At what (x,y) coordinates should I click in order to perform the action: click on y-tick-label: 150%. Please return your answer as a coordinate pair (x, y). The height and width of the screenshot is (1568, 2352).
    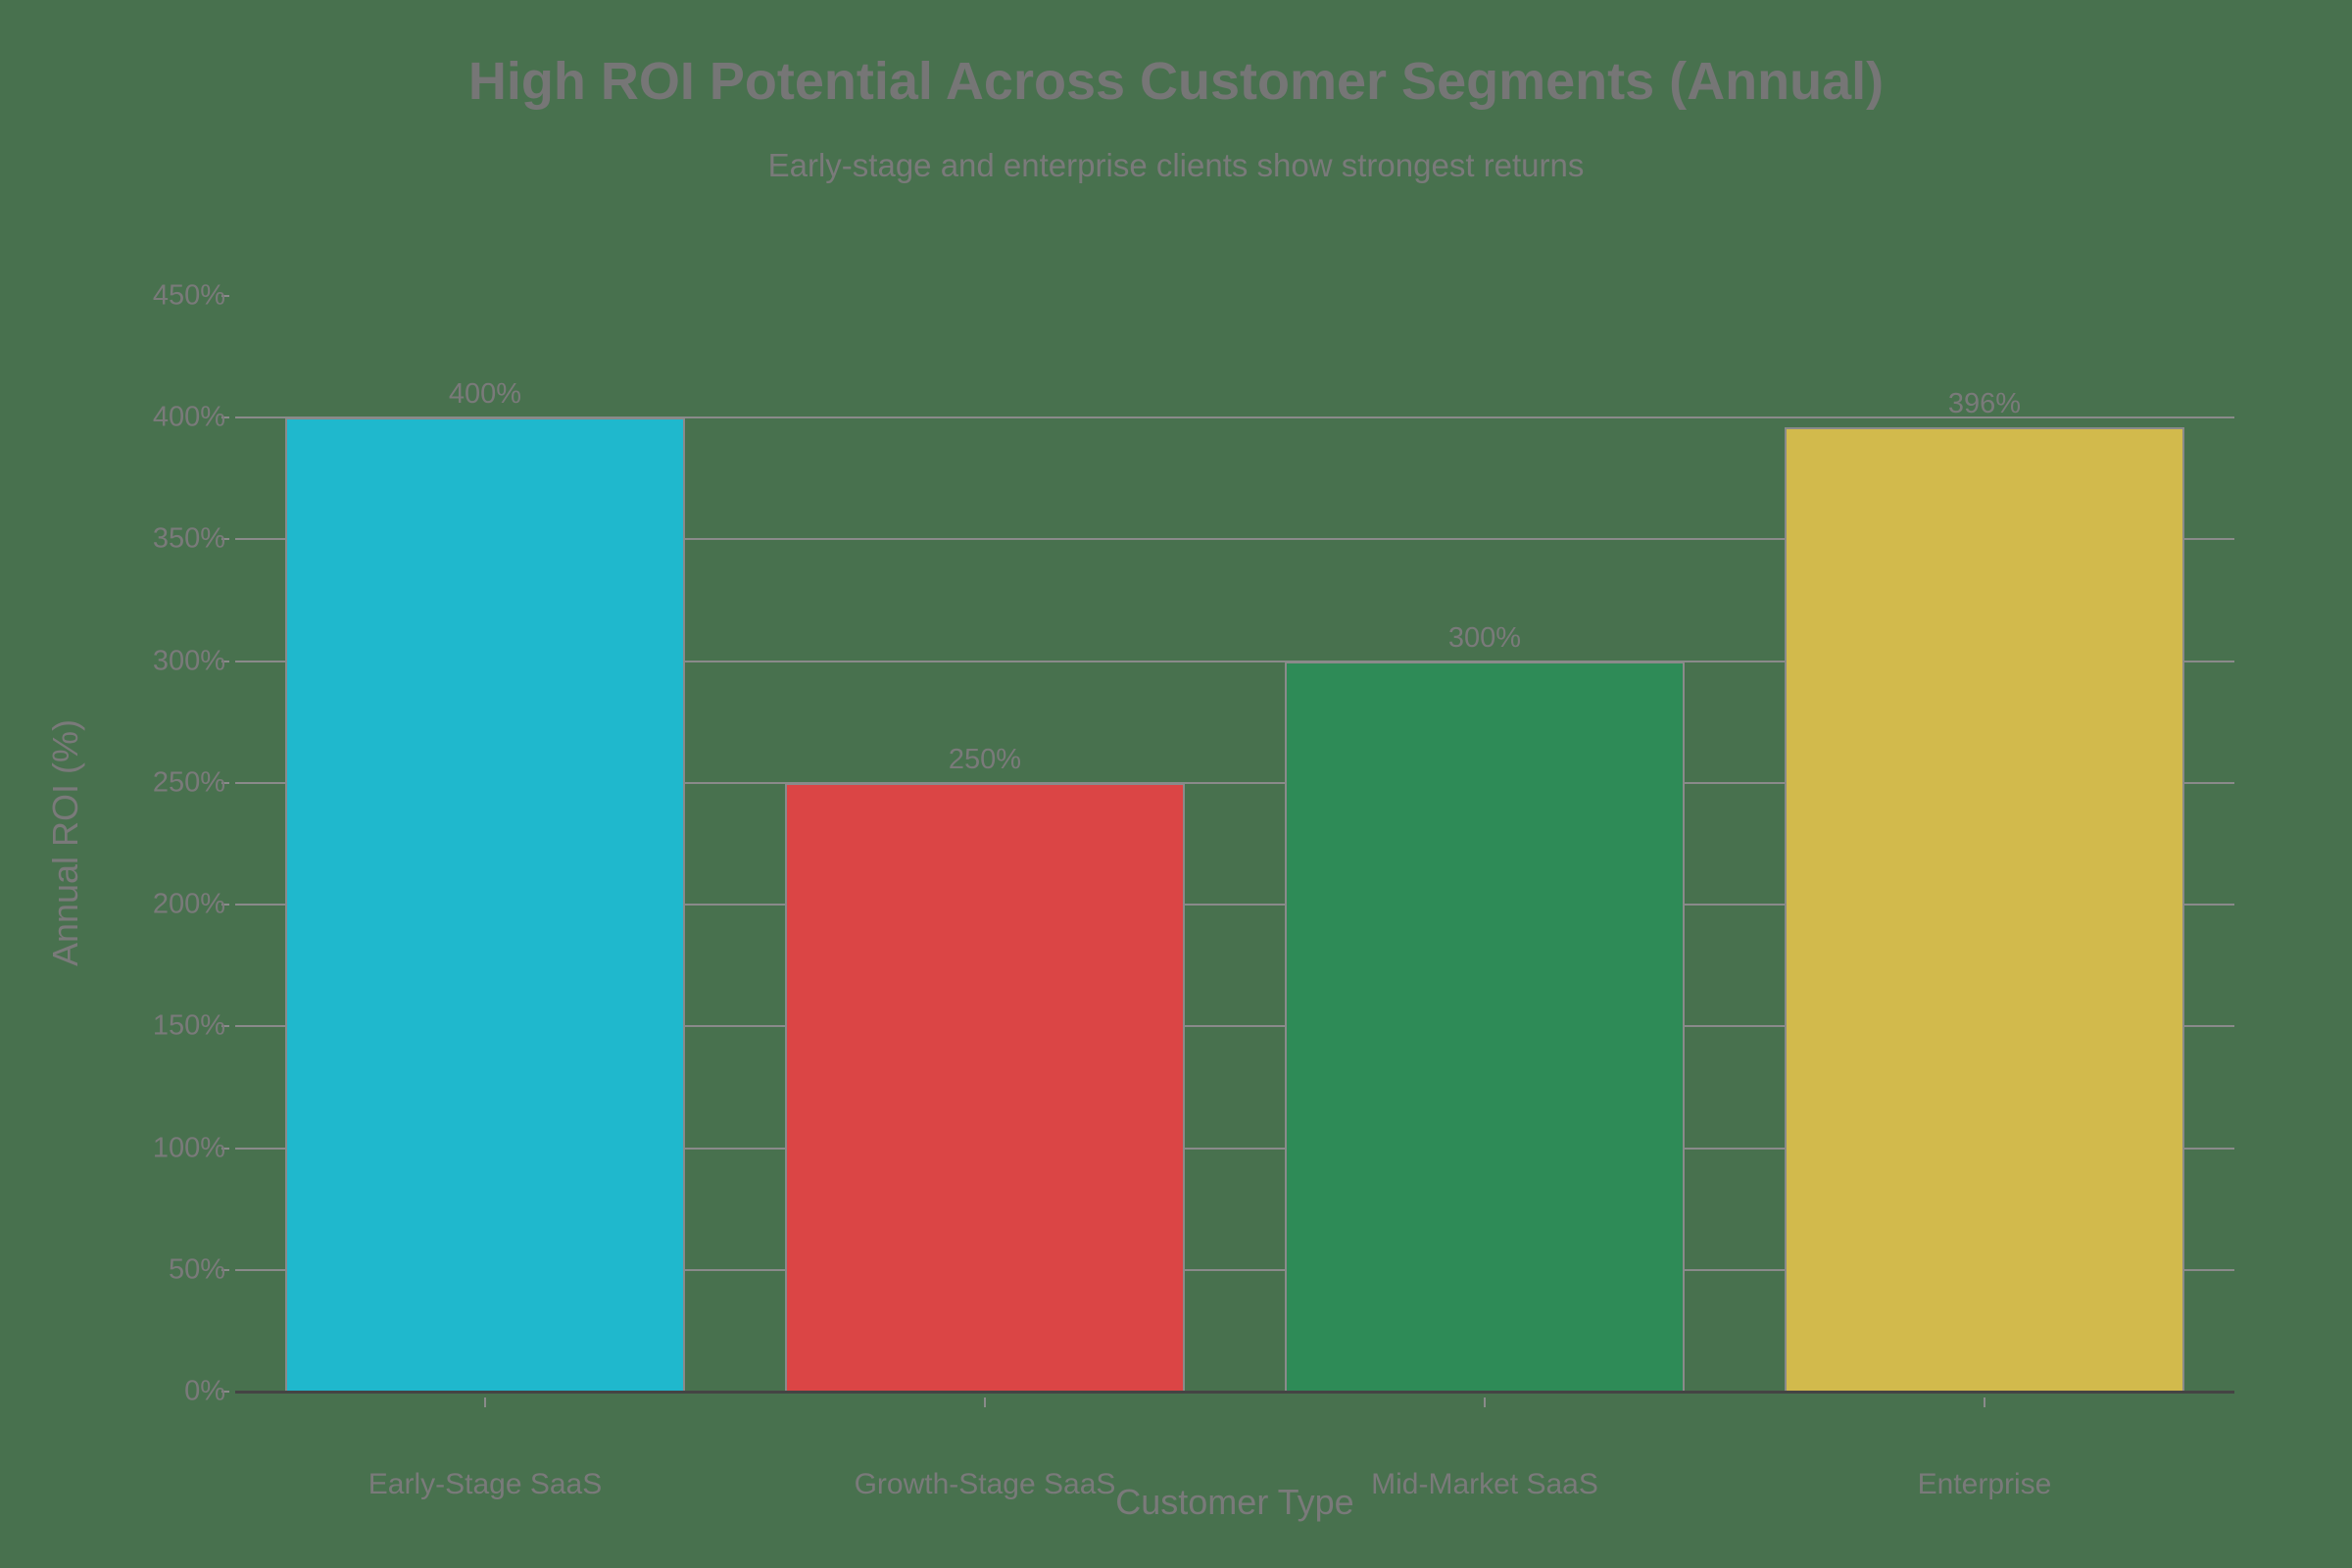
    Looking at the image, I should click on (188, 1025).